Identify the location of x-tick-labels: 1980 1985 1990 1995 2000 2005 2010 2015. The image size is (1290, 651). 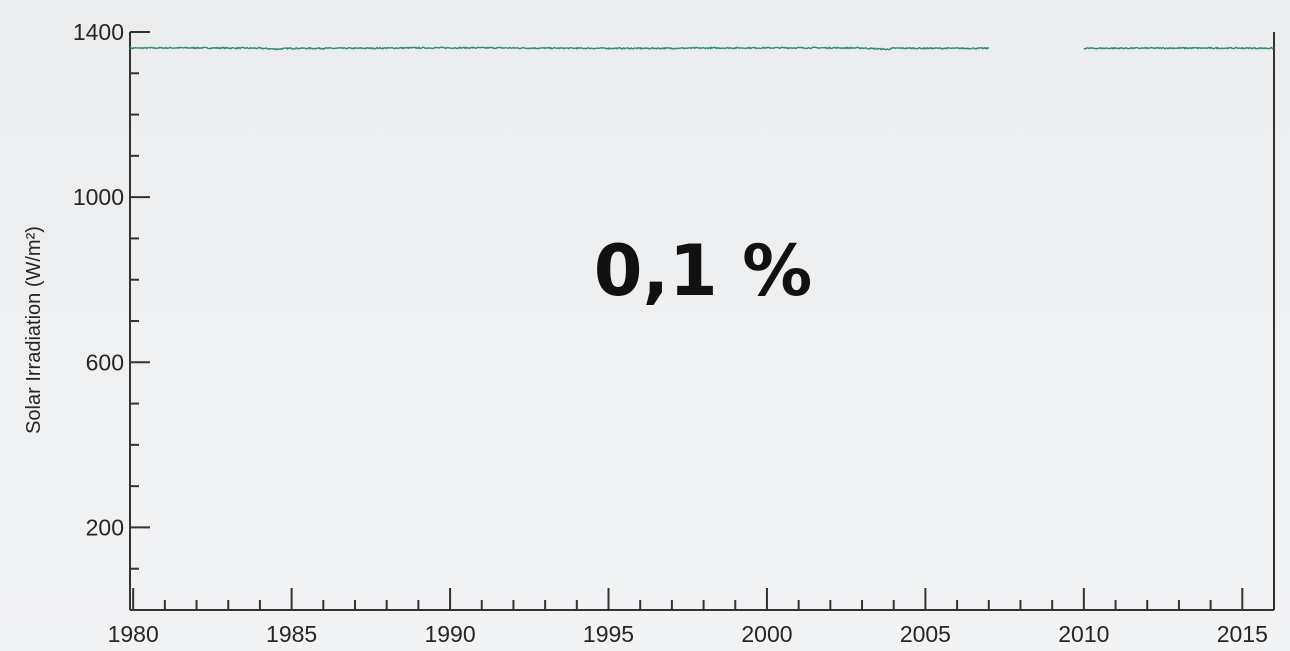
(688, 634).